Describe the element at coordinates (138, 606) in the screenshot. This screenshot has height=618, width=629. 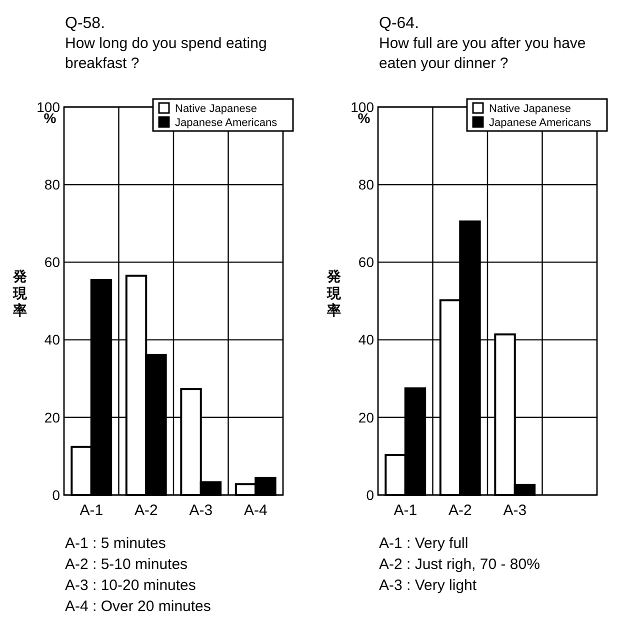
I see `text: A-4 : Over 20 minutes` at that location.